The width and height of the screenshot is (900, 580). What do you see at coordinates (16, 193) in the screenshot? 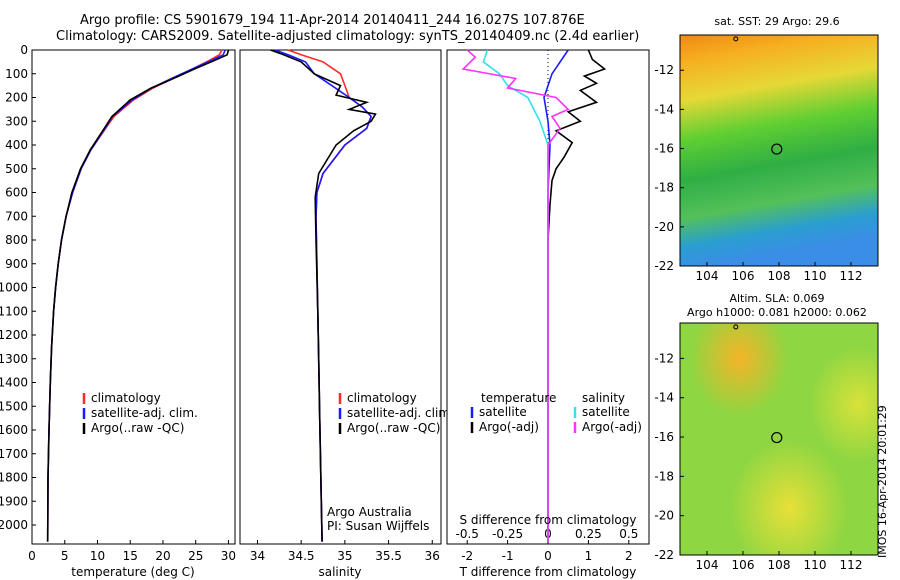
I see `depth-tick-label: 600` at bounding box center [16, 193].